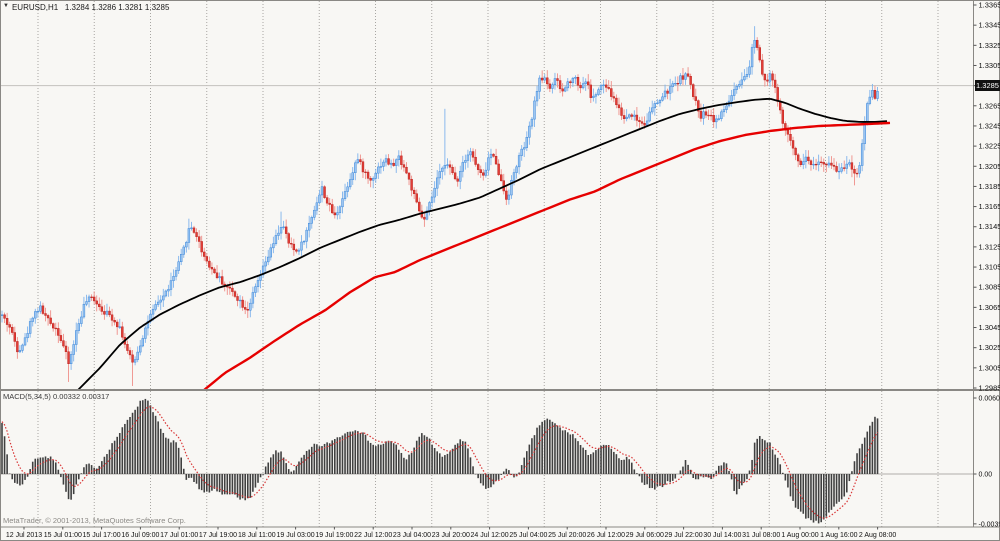  What do you see at coordinates (989, 327) in the screenshot?
I see `svg-text: 1.3045` at bounding box center [989, 327].